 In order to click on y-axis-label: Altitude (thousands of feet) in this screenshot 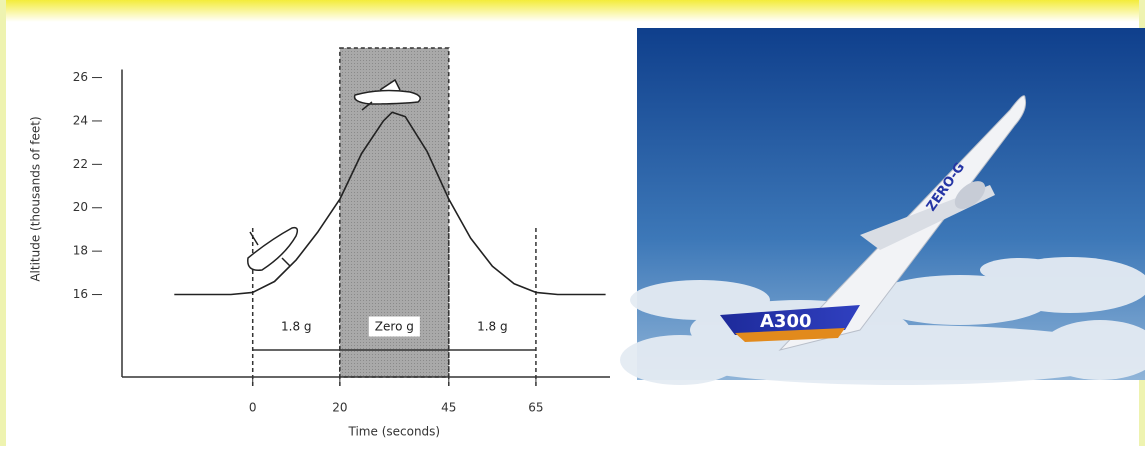, I will do `click(36, 198)`.